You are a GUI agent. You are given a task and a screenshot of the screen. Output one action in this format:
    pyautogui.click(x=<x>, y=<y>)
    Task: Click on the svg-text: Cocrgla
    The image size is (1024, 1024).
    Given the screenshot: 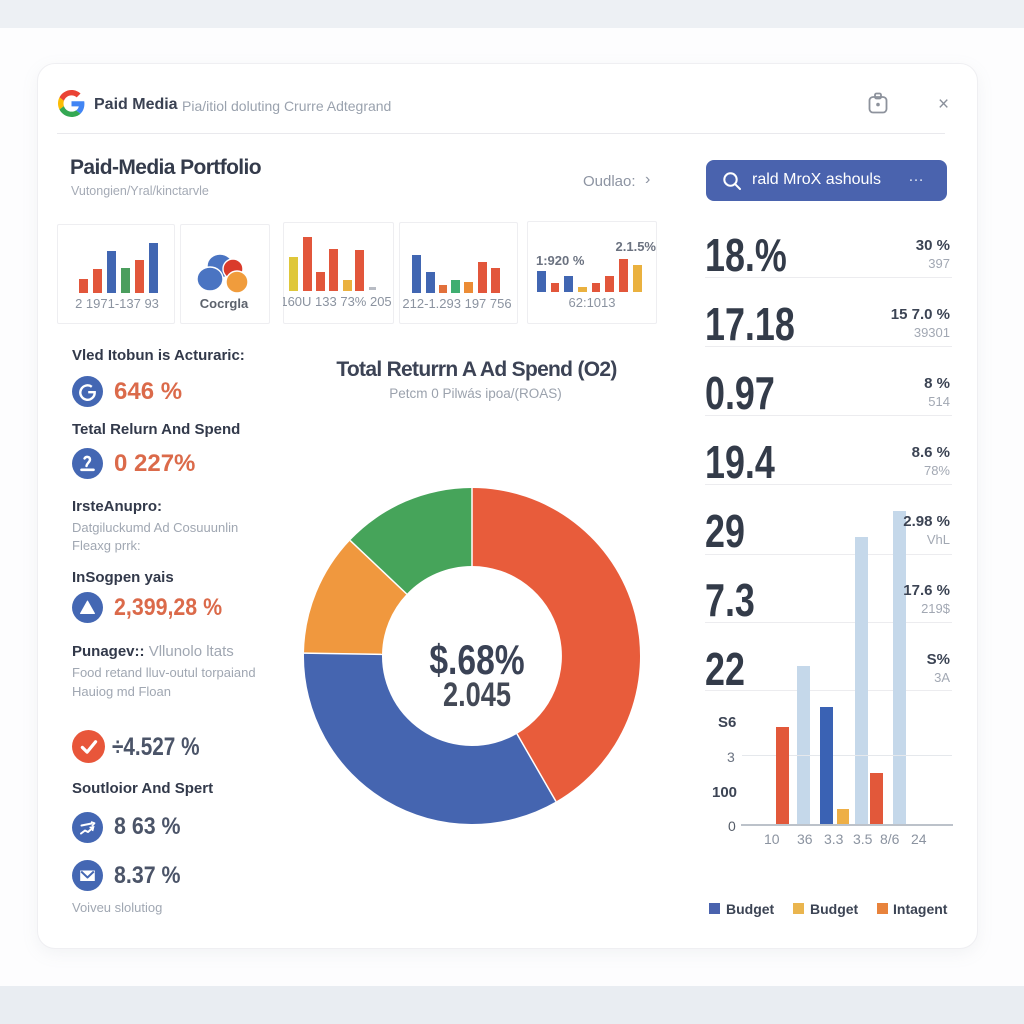 What is the action you would take?
    pyautogui.click(x=224, y=303)
    